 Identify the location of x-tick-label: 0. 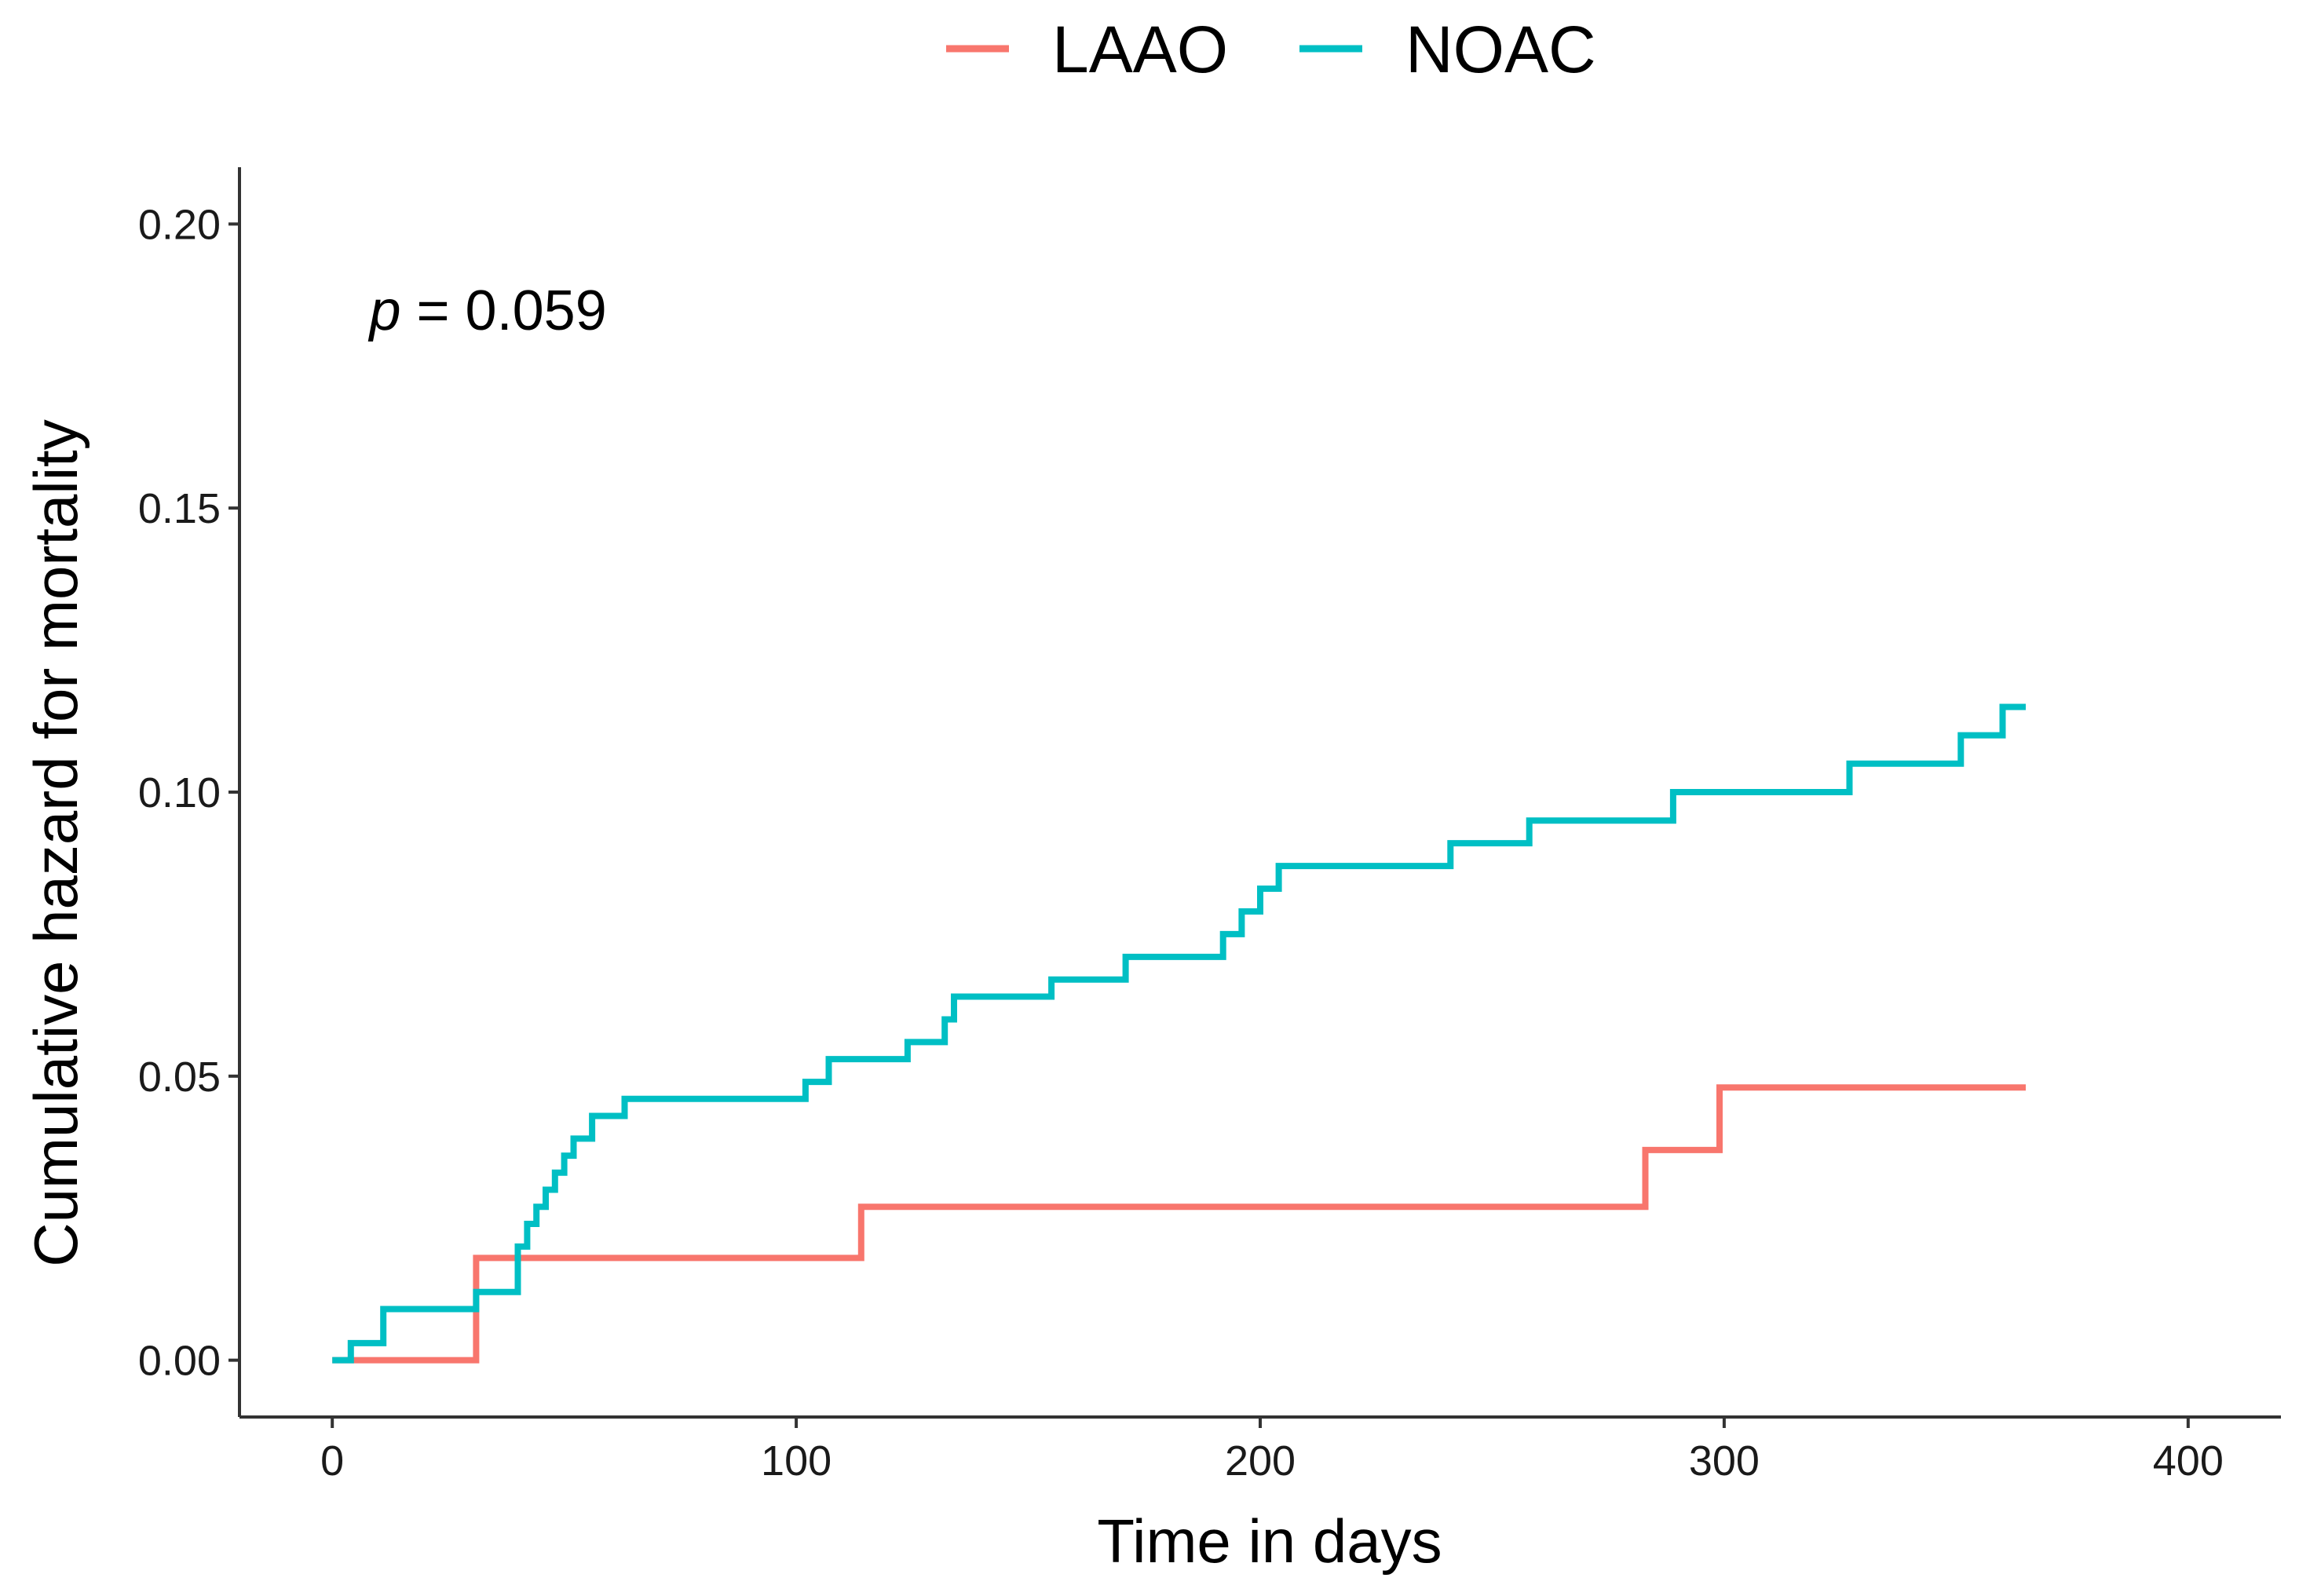
(332, 1461).